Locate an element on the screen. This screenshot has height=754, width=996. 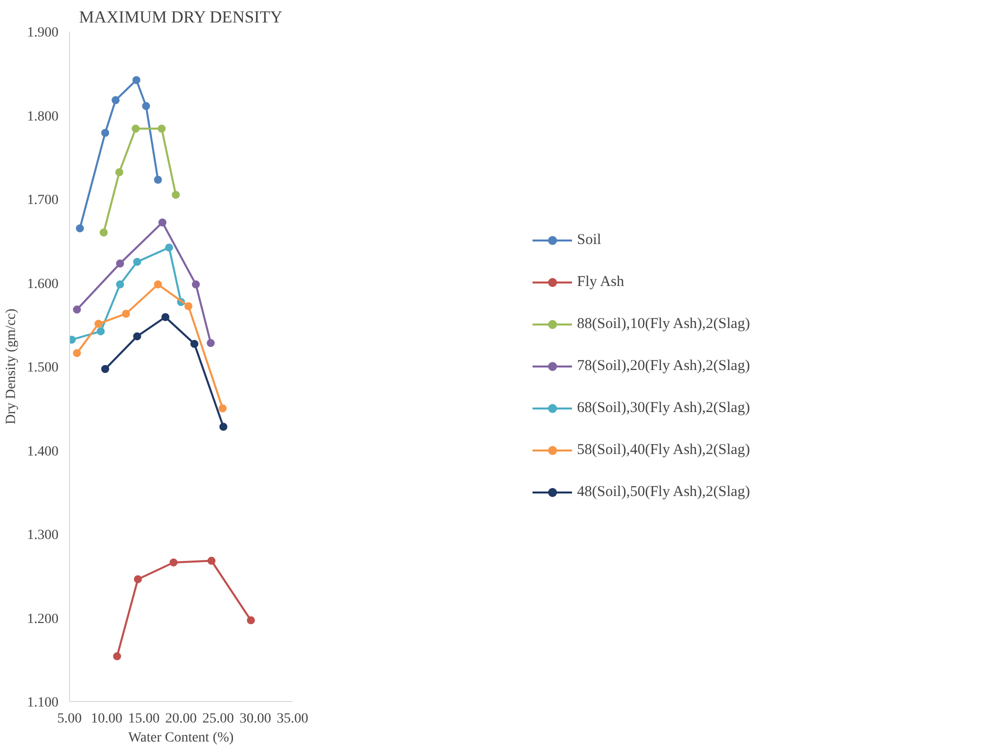
legend-label: 58(Soil),40(Fly Ash),2(Slag) is located at coordinates (663, 450).